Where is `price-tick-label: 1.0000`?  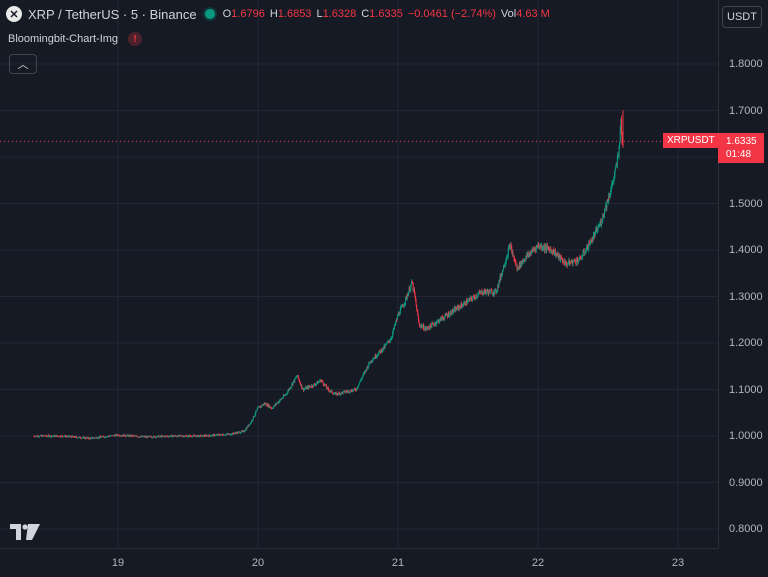
price-tick-label: 1.0000 is located at coordinates (746, 436).